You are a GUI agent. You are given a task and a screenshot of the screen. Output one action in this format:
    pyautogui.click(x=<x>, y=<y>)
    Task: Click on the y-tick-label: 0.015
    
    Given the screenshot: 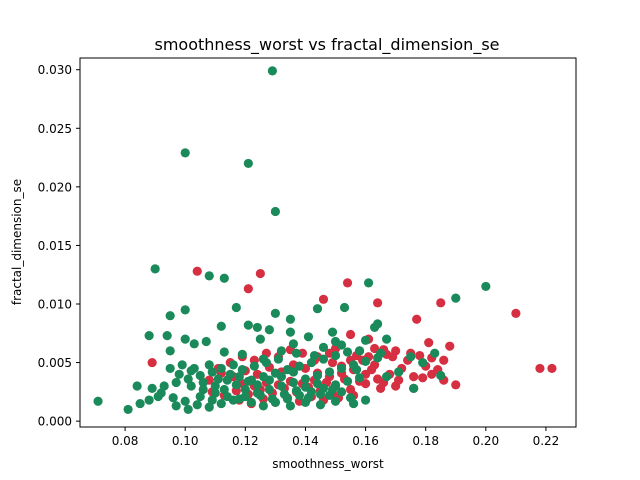 What is the action you would take?
    pyautogui.click(x=55, y=246)
    